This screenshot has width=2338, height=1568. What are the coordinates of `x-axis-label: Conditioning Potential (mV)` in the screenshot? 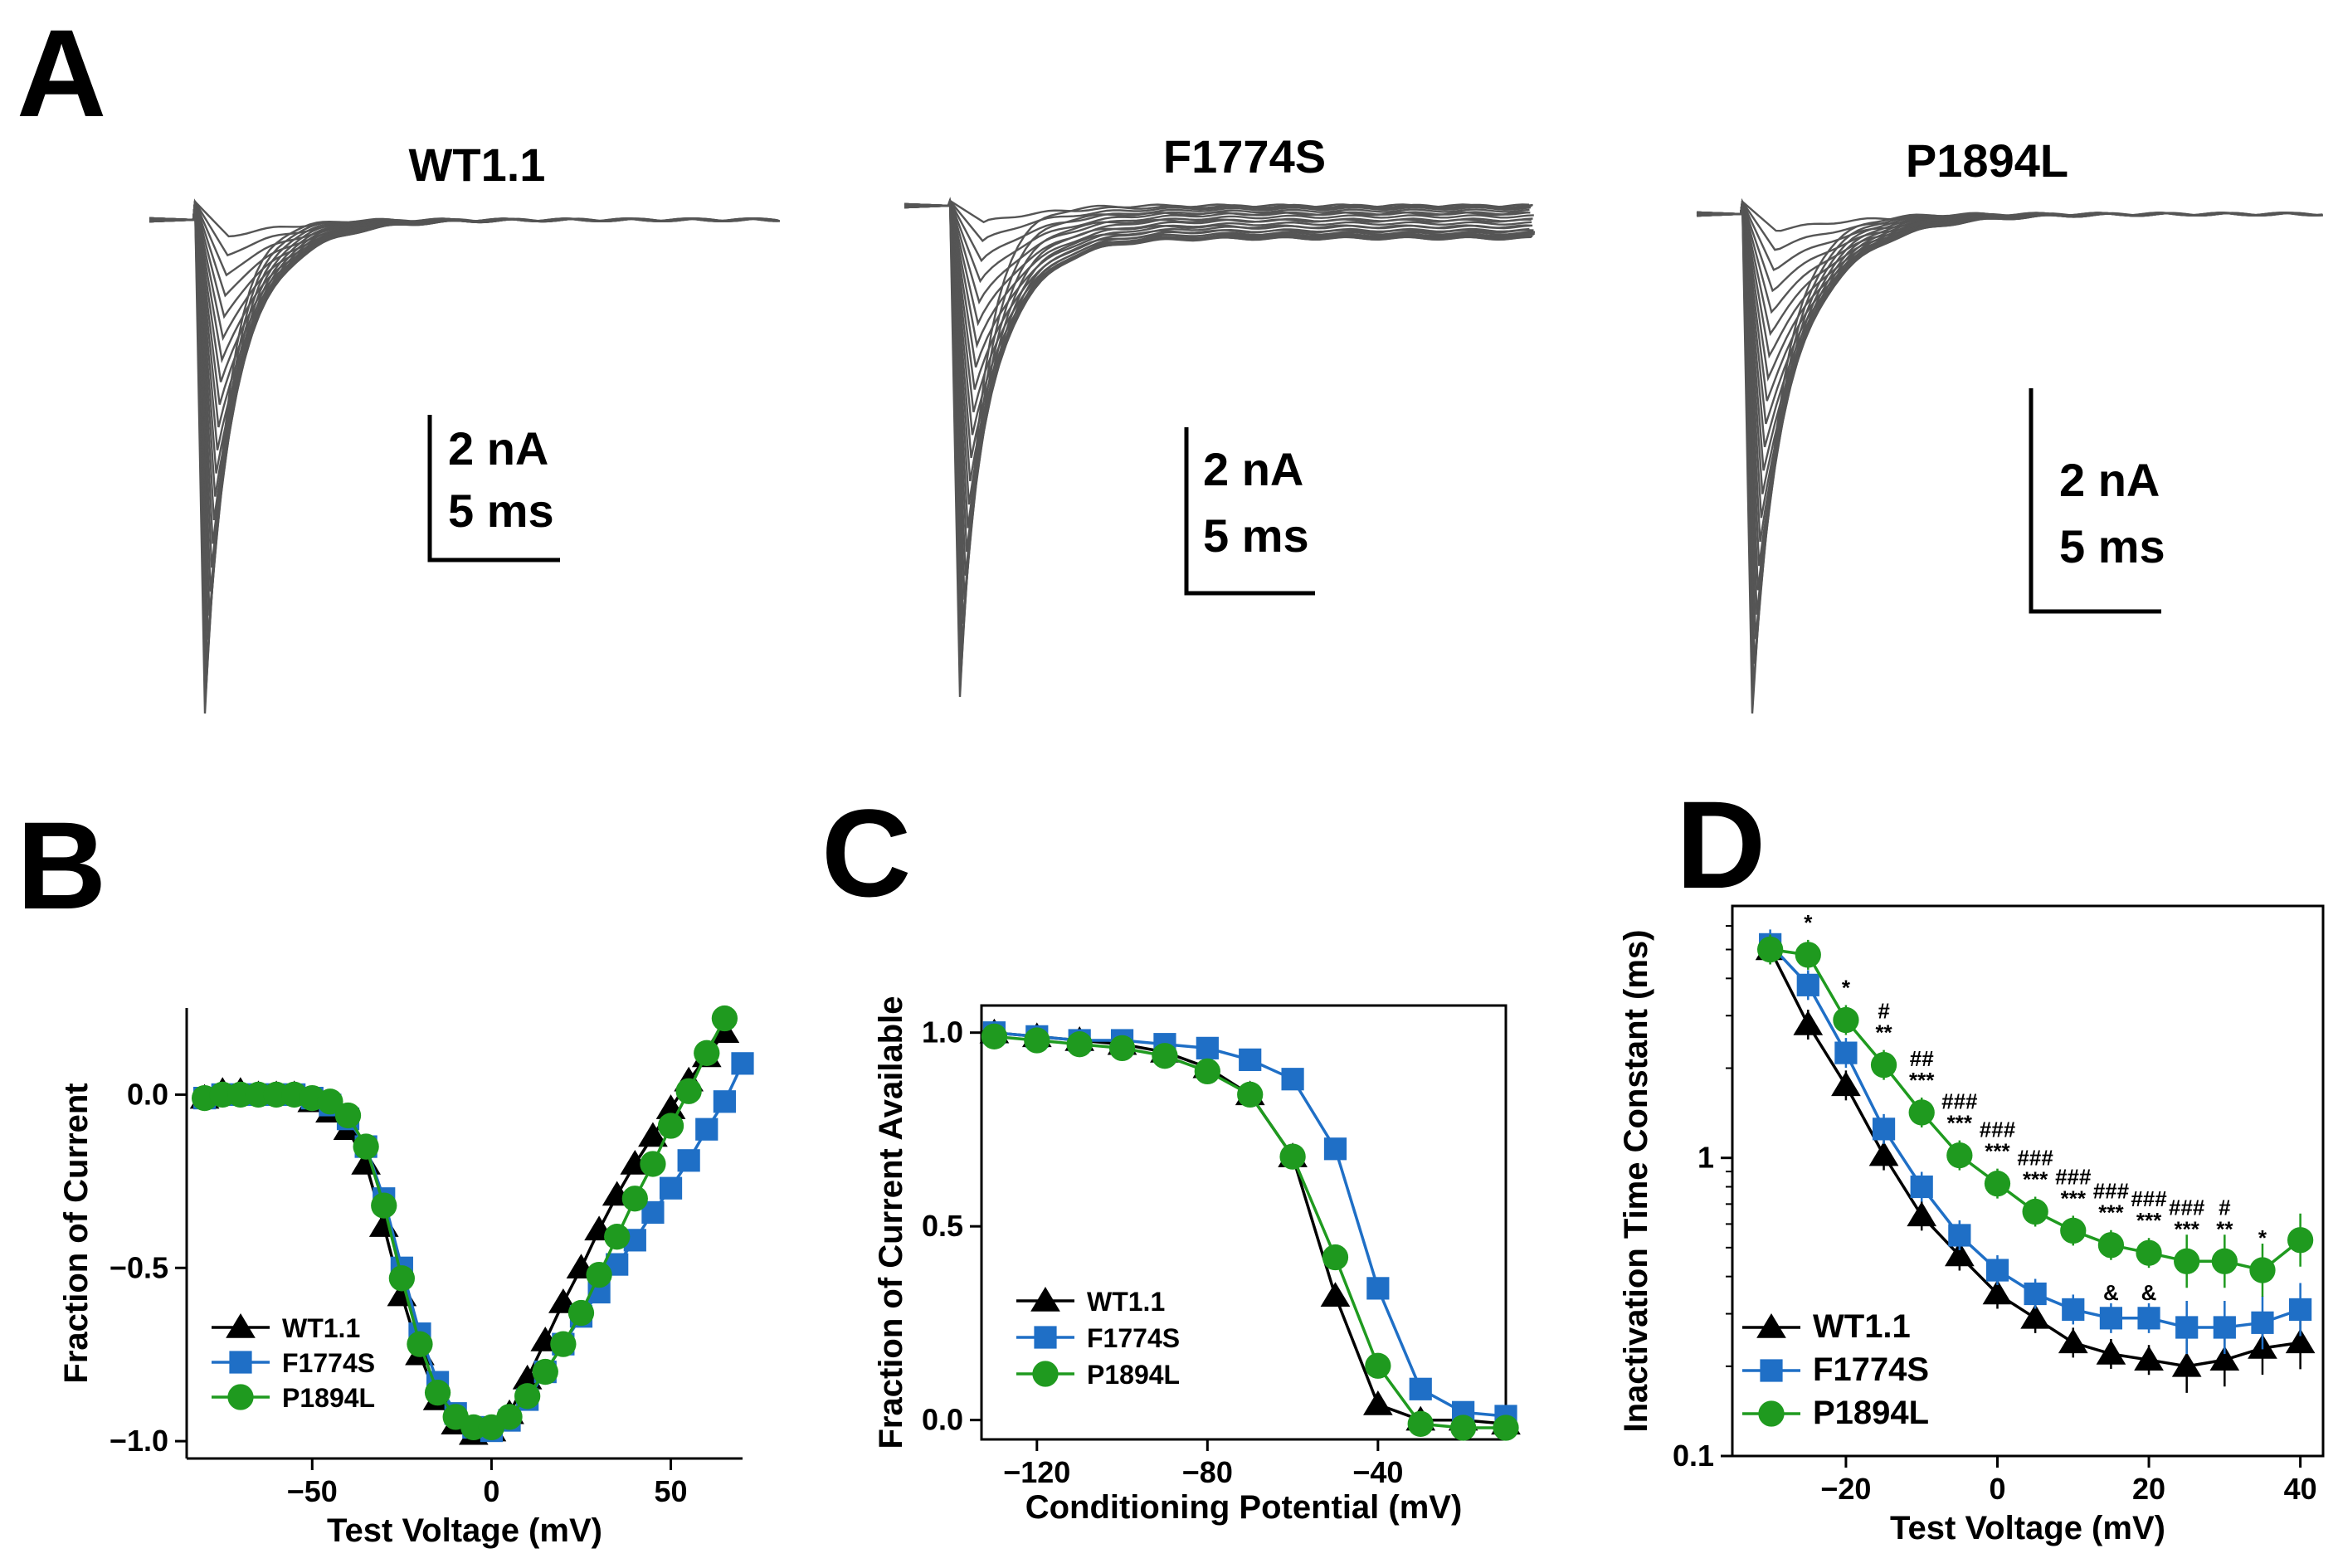 It's located at (1244, 1507).